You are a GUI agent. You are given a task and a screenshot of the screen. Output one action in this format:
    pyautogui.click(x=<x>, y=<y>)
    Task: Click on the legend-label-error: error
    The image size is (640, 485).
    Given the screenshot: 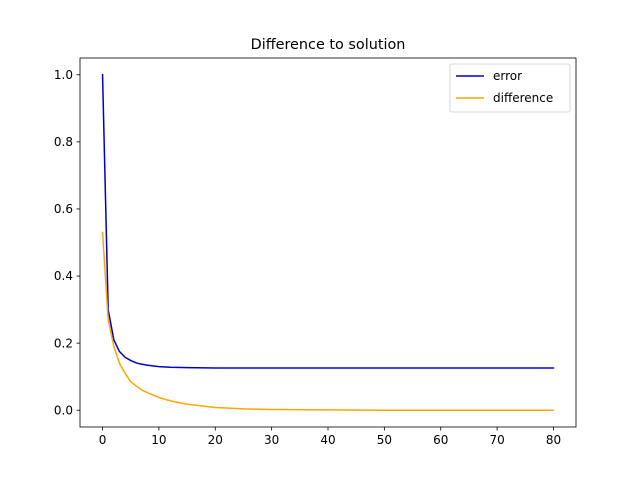 What is the action you would take?
    pyautogui.click(x=507, y=76)
    